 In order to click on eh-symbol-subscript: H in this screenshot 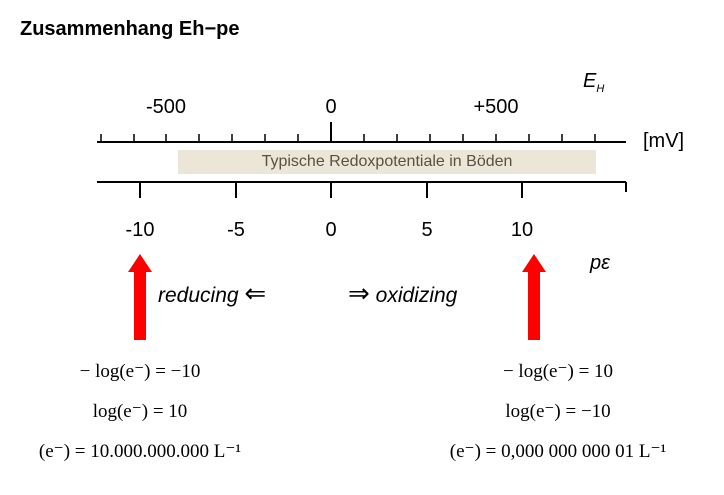, I will do `click(600, 89)`.